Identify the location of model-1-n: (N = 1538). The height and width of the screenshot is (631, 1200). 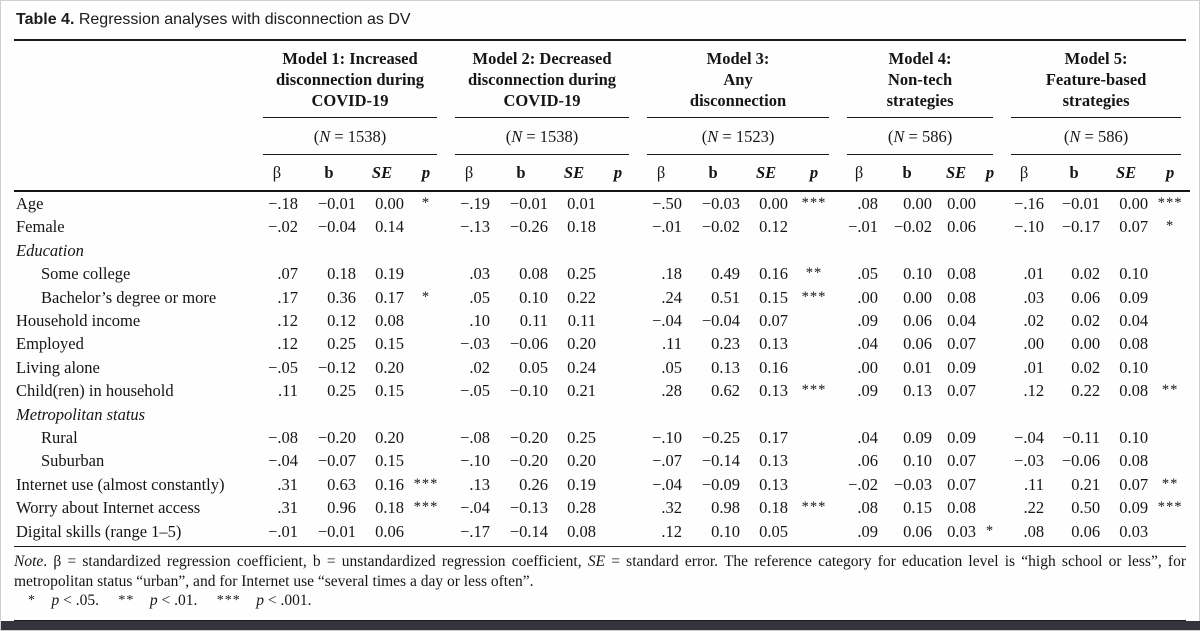
(350, 136).